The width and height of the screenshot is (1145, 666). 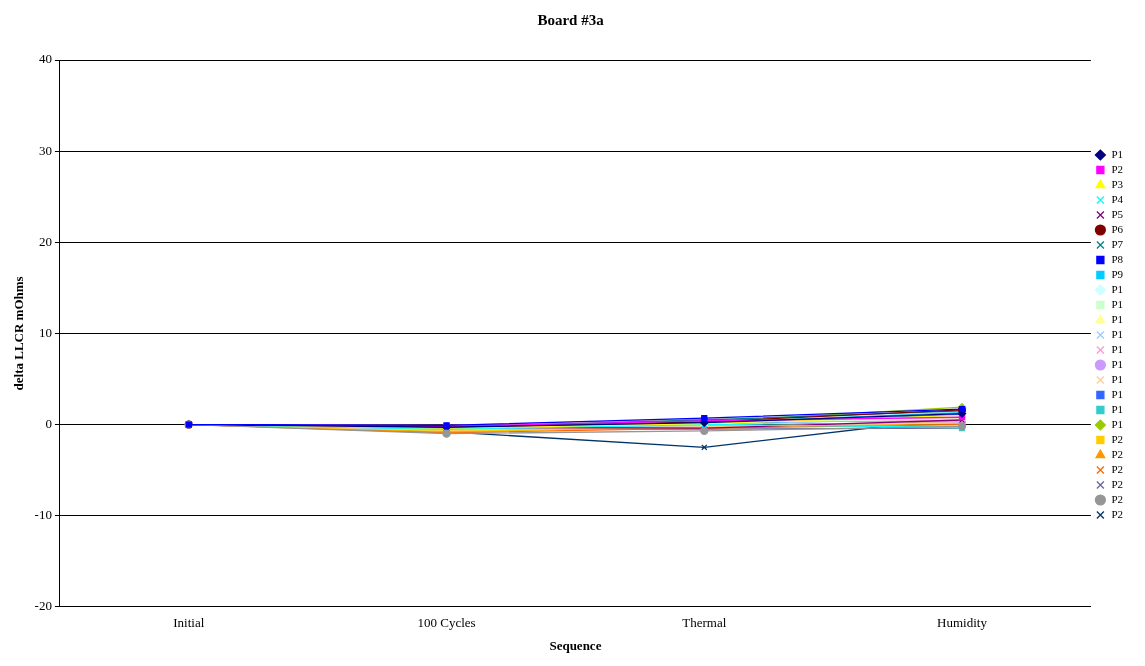 I want to click on y-tick-label: 40, so click(x=45, y=59).